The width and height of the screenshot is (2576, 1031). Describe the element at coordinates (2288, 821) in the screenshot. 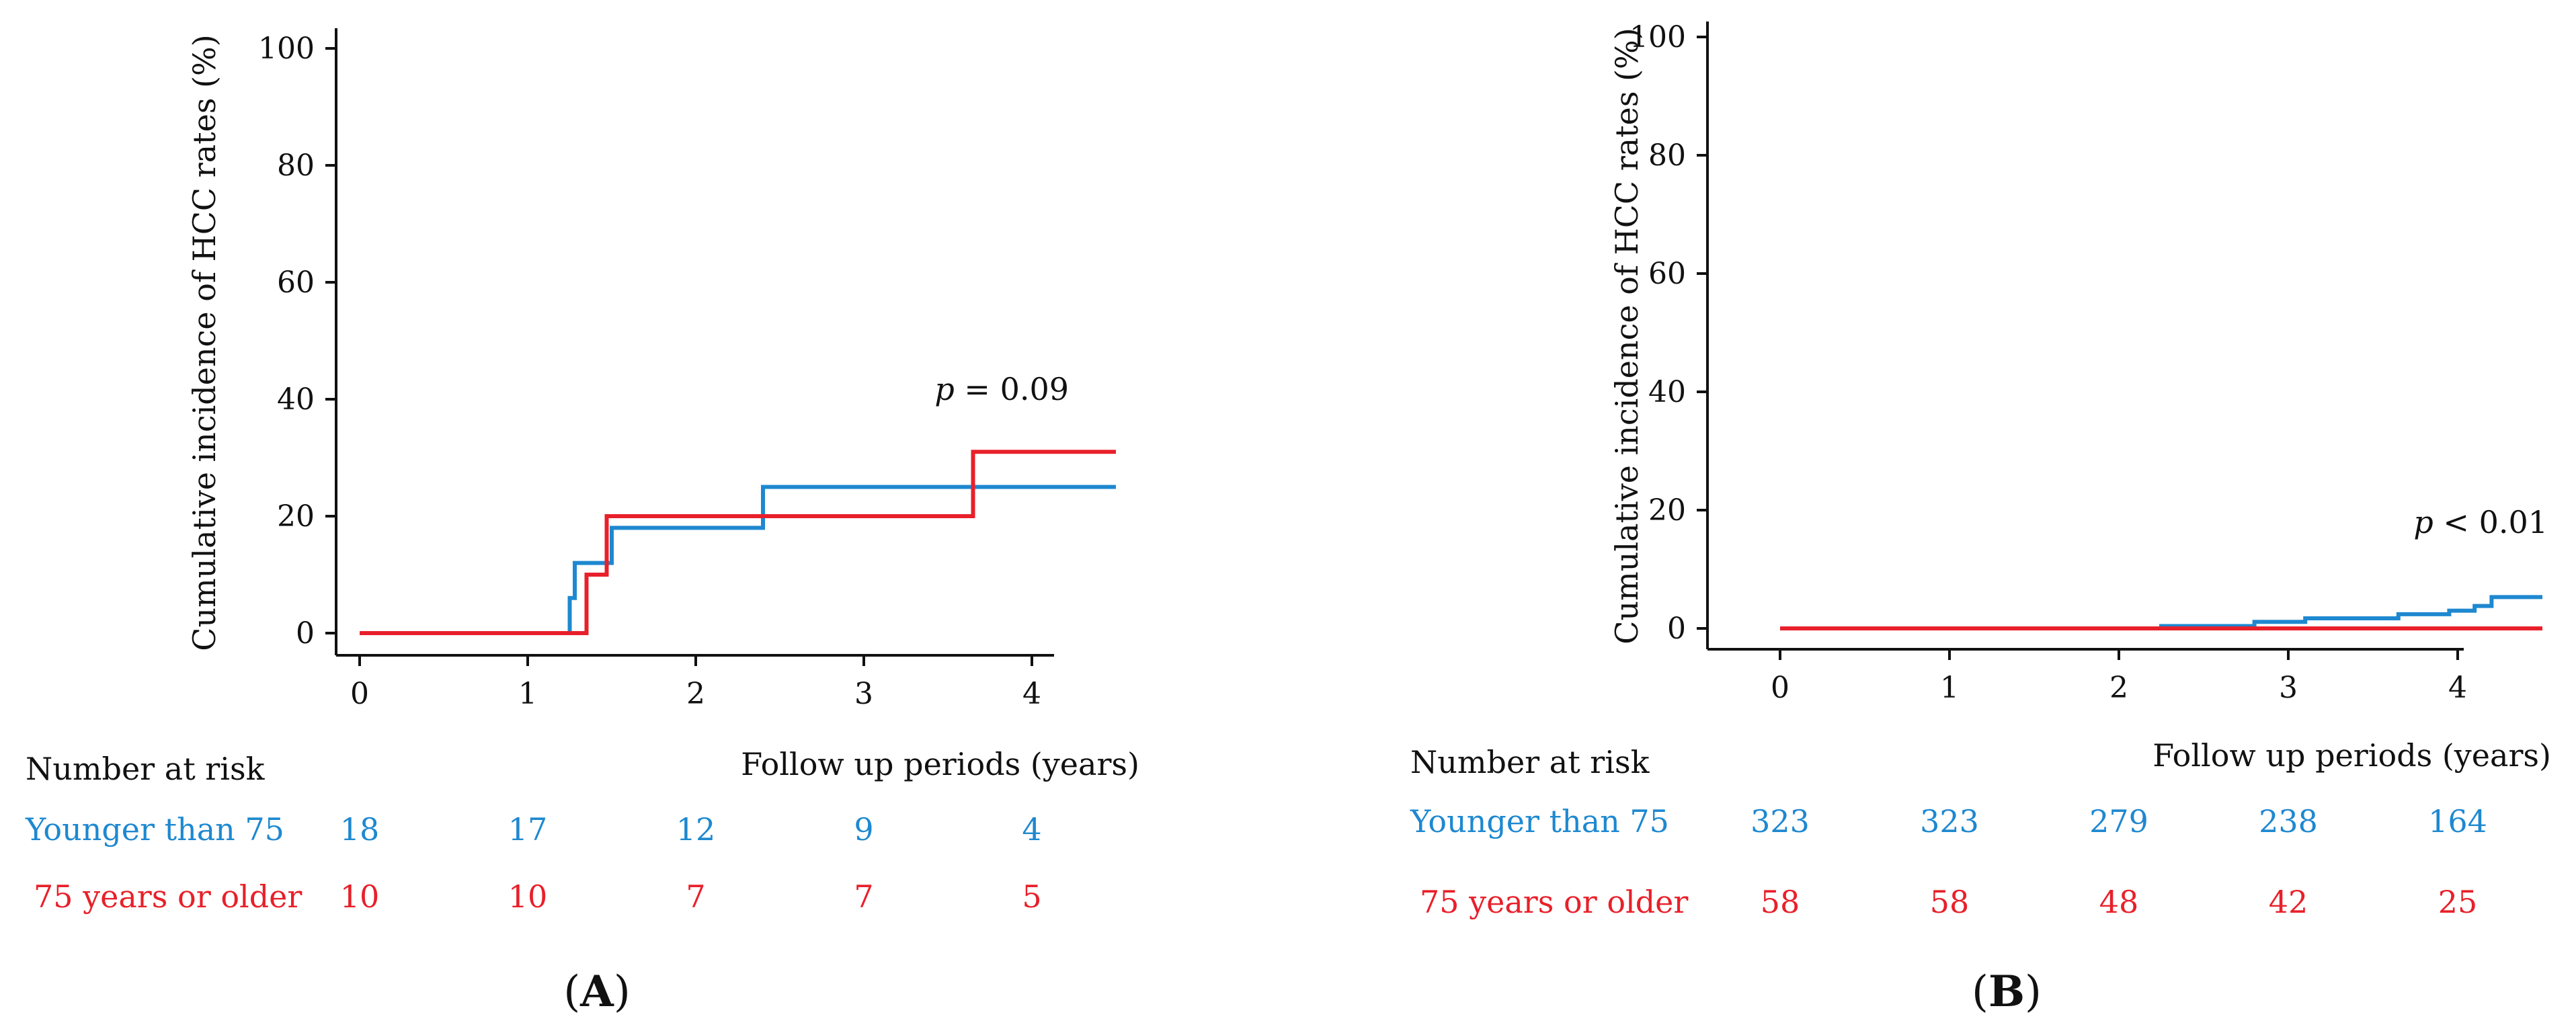

I see `risk-value: 238` at that location.